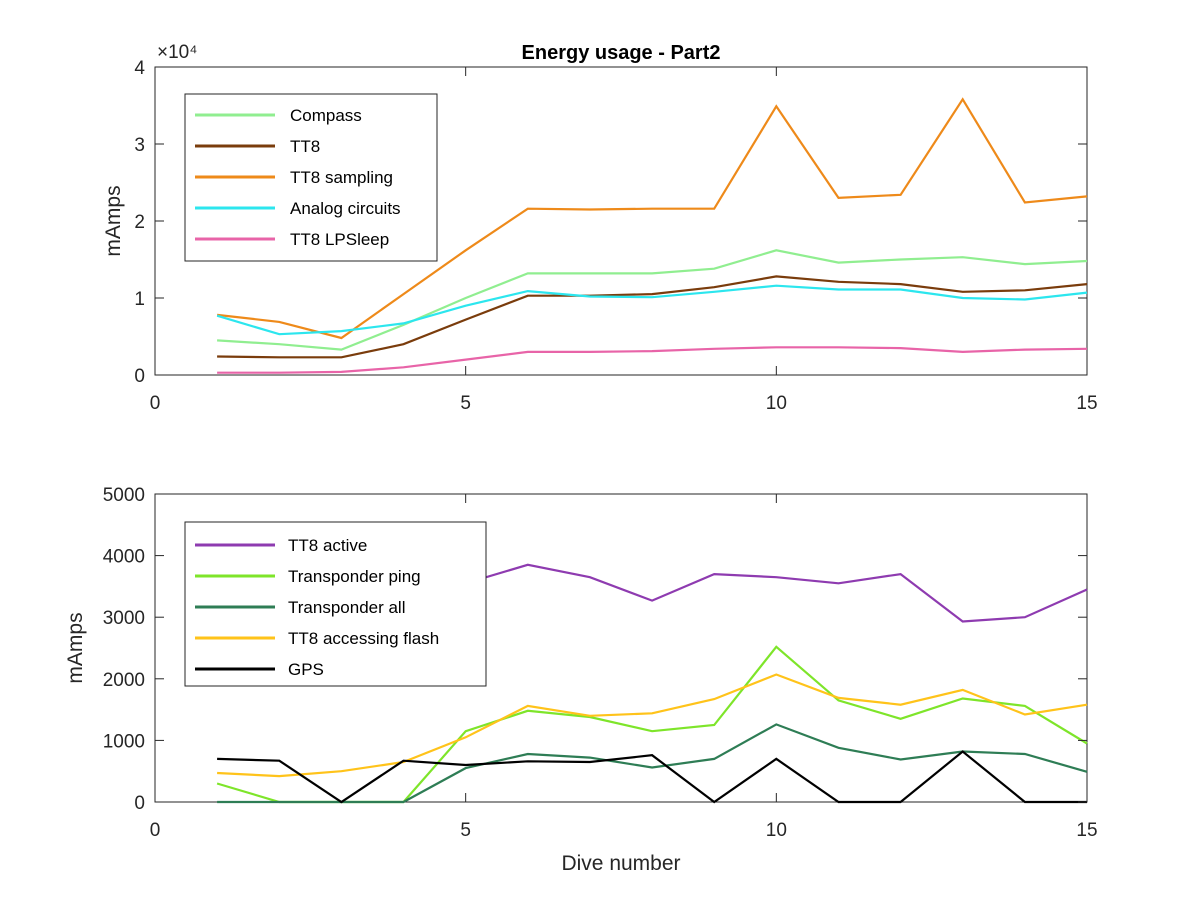 The height and width of the screenshot is (900, 1200). I want to click on y-tick-label: 4000, so click(124, 557).